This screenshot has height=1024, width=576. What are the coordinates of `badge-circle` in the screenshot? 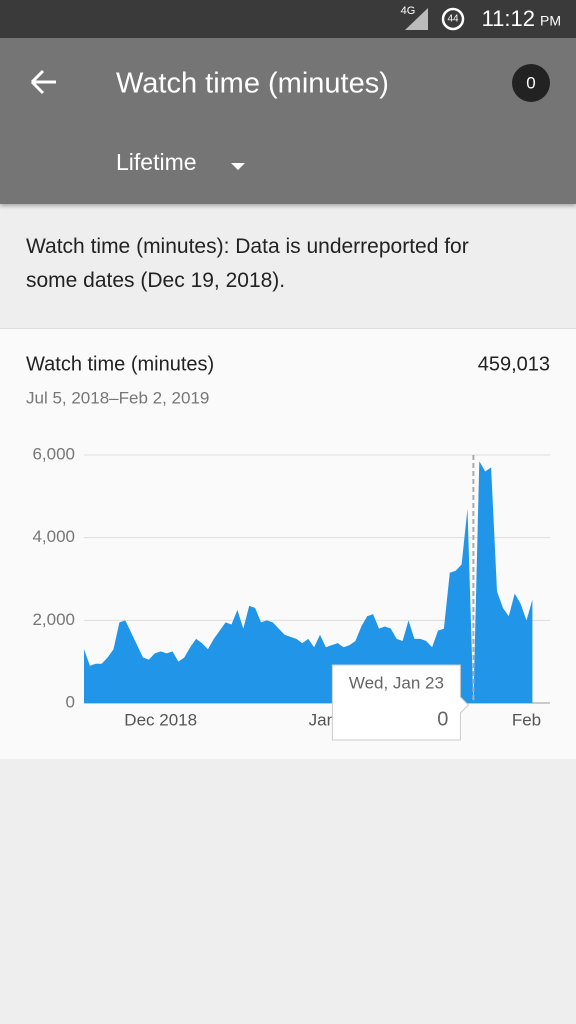 It's located at (531, 83).